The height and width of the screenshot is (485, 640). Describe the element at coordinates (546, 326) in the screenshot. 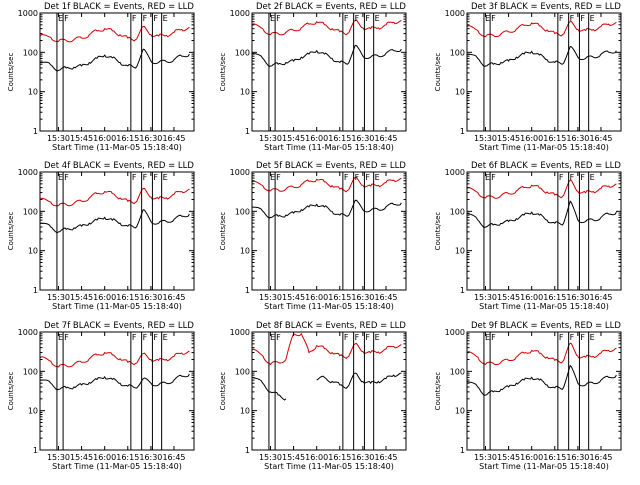

I see `panel-title: Det 9f BLACK = Events, RED = LLD` at that location.